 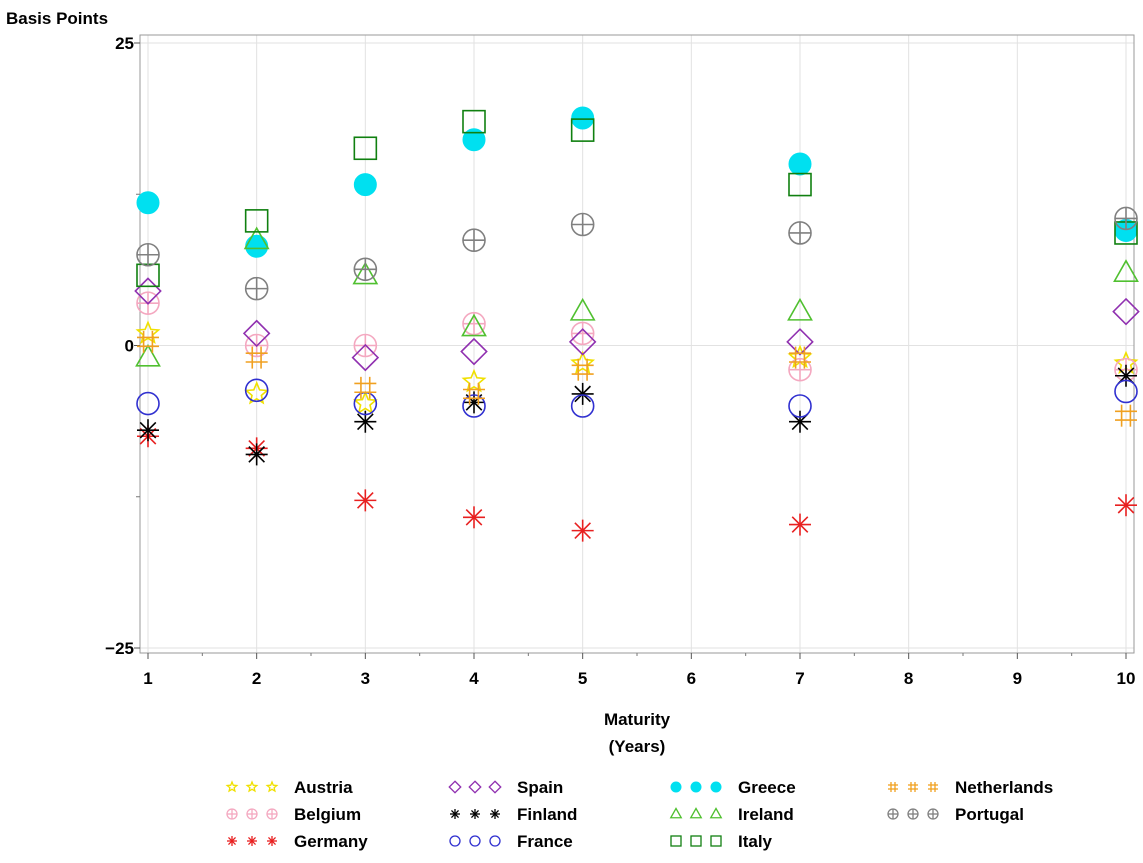 I want to click on legend-item-france: France, so click(x=511, y=841).